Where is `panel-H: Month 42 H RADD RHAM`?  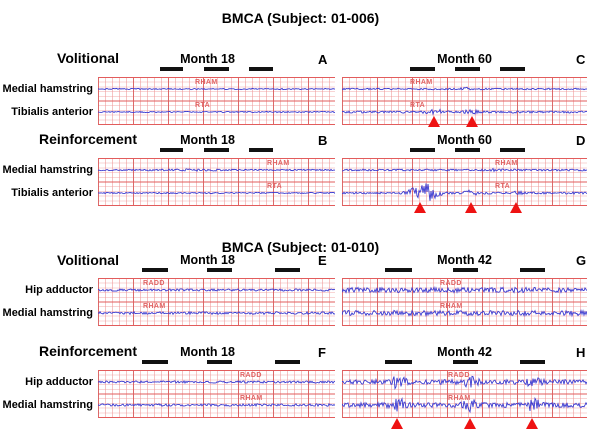
panel-H: Month 42 H RADD RHAM is located at coordinates (464, 387).